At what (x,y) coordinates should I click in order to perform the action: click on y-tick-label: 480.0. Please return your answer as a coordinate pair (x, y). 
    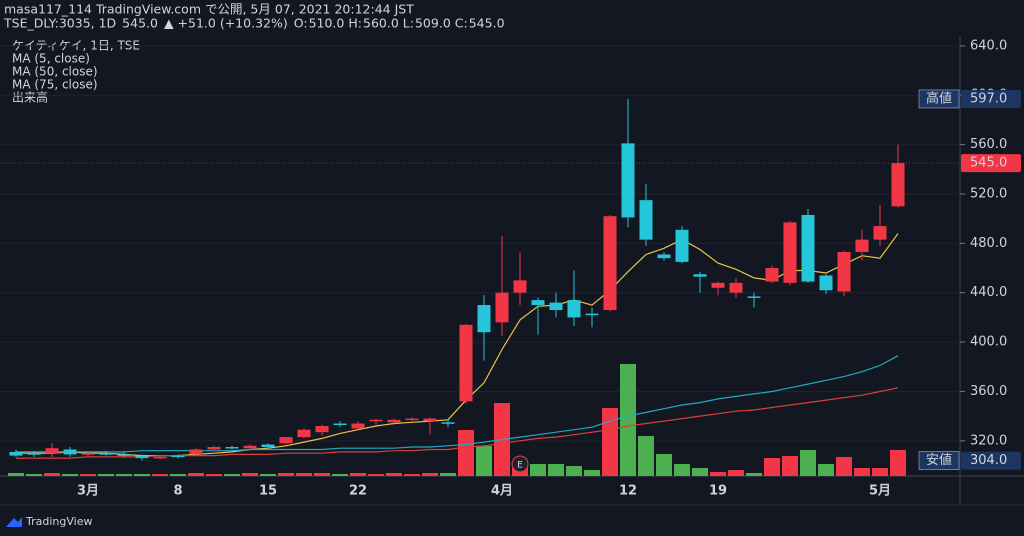
    Looking at the image, I should click on (988, 243).